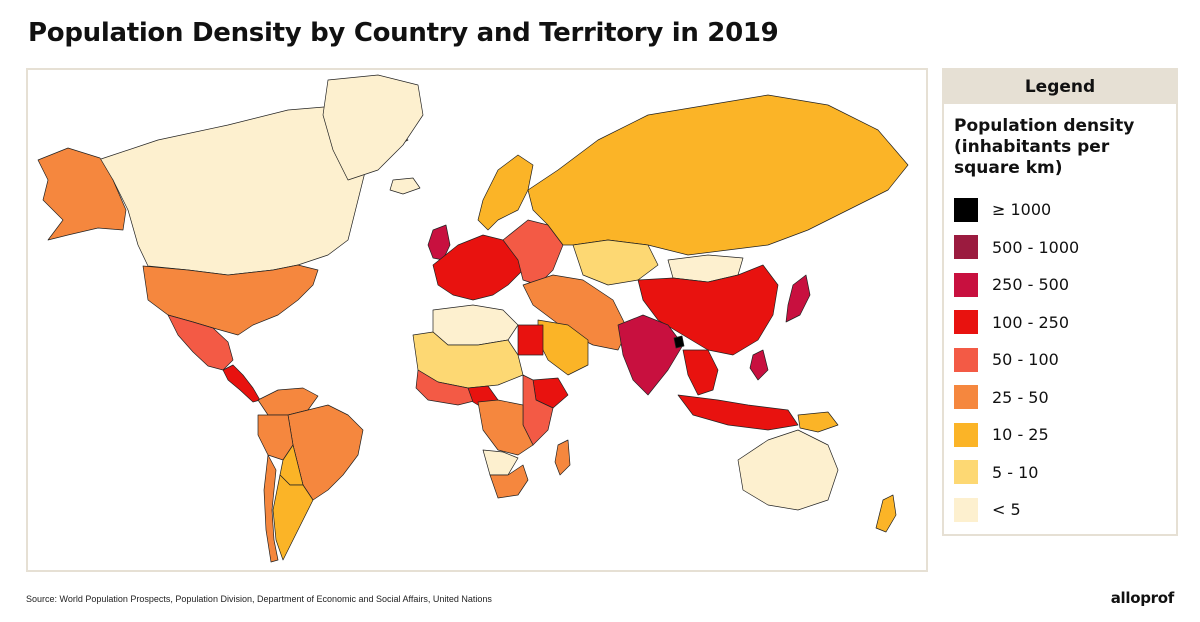 The height and width of the screenshot is (622, 1200). What do you see at coordinates (1065, 398) in the screenshot?
I see `legend-item: 25 - 50` at bounding box center [1065, 398].